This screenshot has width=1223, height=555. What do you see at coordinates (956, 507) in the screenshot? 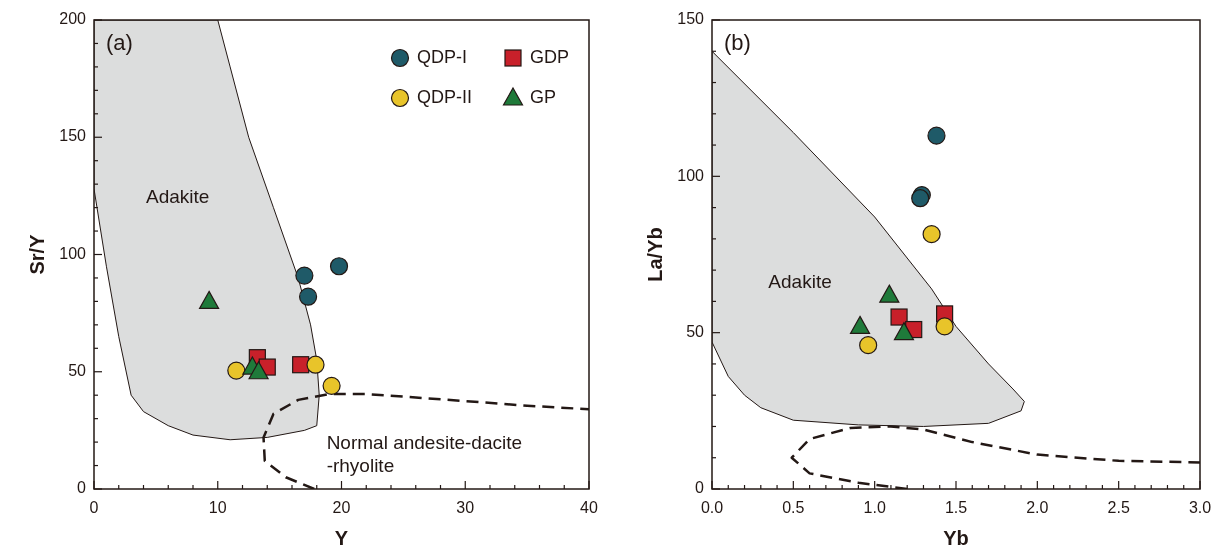
I see `x-tick-label: 1.5` at bounding box center [956, 507].